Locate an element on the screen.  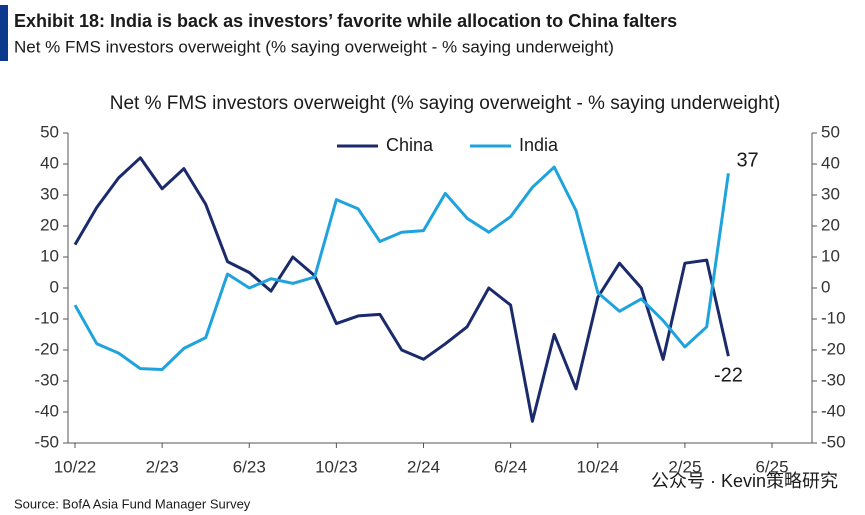
y2-tick-label: 30 is located at coordinates (830, 193).